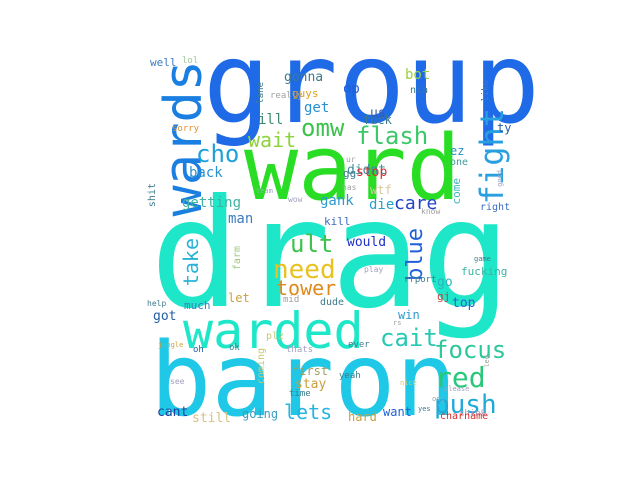 Image resolution: width=640 pixels, height=480 pixels. I want to click on word-play: play, so click(374, 269).